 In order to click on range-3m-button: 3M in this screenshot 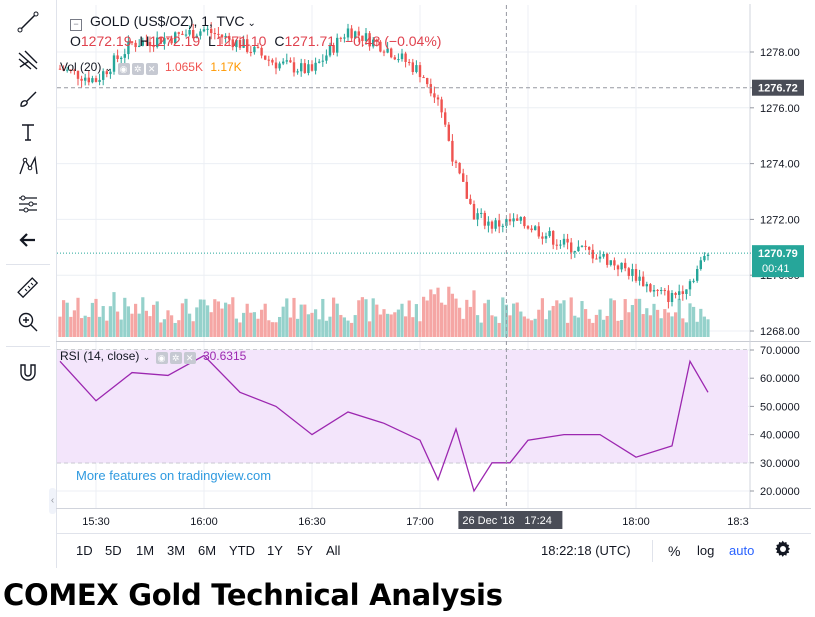, I will do `click(176, 550)`.